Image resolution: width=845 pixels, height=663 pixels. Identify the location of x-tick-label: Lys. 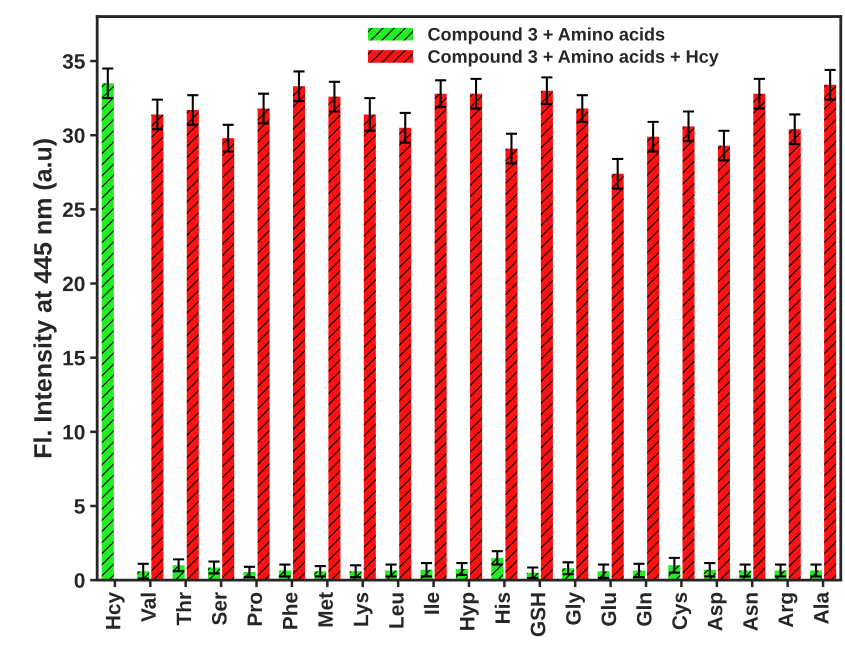
(363, 609).